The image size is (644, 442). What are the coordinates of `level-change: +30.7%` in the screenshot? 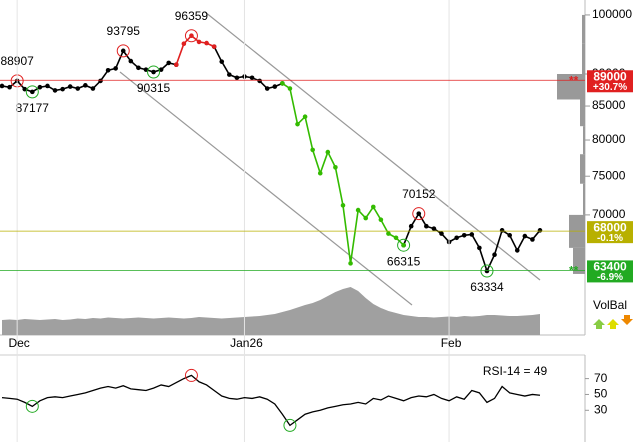 It's located at (610, 87).